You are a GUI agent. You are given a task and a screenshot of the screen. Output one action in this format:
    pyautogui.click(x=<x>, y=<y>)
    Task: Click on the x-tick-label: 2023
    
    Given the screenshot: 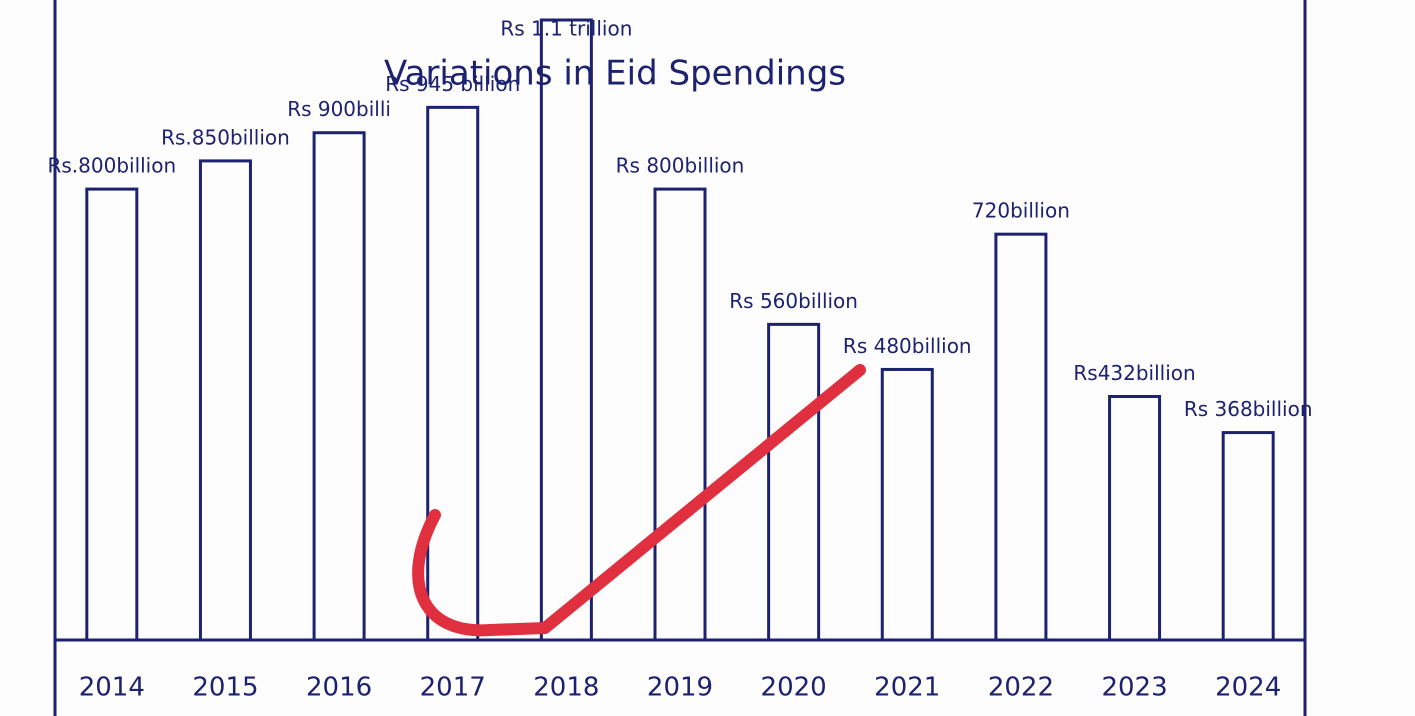 What is the action you would take?
    pyautogui.click(x=1134, y=688)
    